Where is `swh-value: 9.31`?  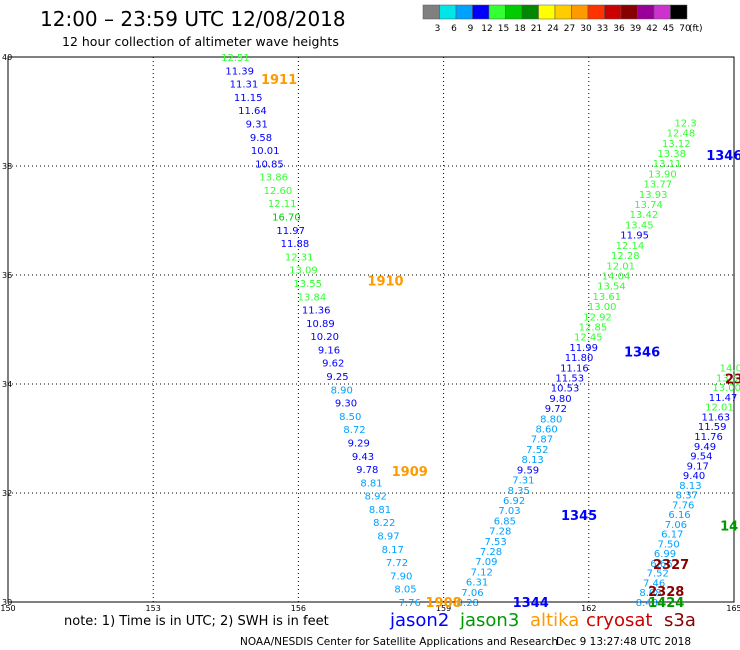
swh-value: 9.31 is located at coordinates (257, 124).